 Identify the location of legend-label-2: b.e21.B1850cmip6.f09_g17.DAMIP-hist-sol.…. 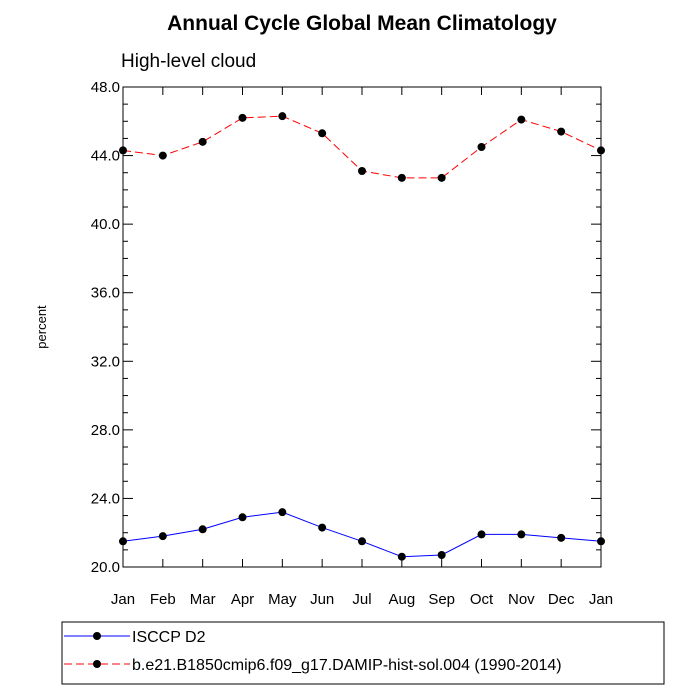
(347, 665).